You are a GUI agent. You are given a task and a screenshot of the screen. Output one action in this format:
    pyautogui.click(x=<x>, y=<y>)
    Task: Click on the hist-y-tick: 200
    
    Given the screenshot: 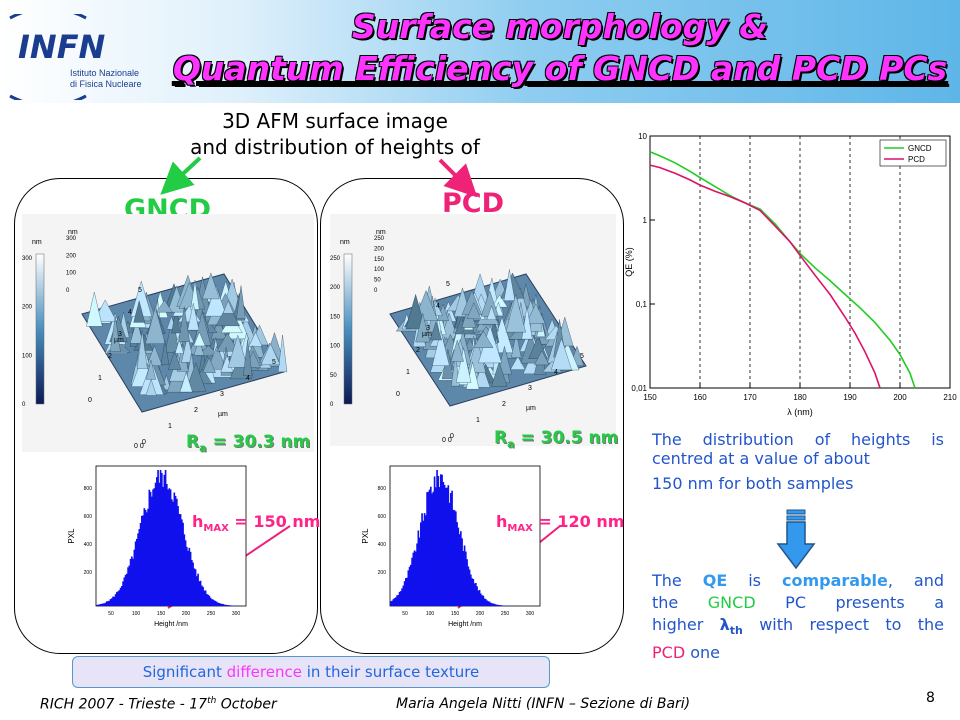 What is the action you would take?
    pyautogui.click(x=382, y=573)
    